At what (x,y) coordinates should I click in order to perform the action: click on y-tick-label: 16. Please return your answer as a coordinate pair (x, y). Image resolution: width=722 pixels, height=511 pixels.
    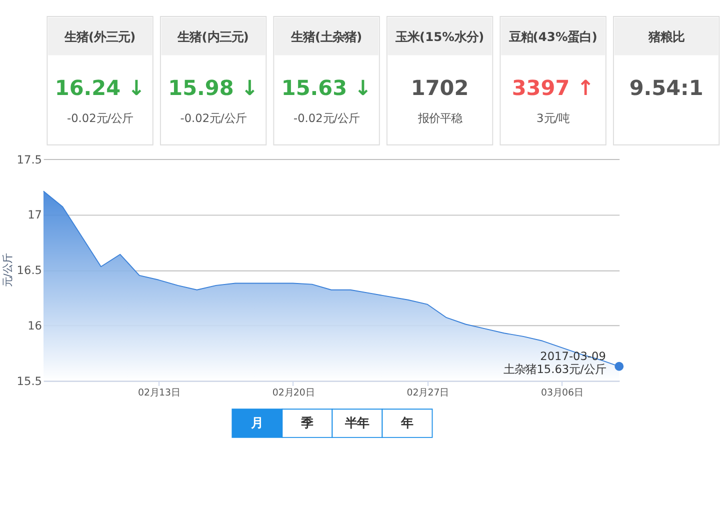
    Looking at the image, I should click on (35, 325).